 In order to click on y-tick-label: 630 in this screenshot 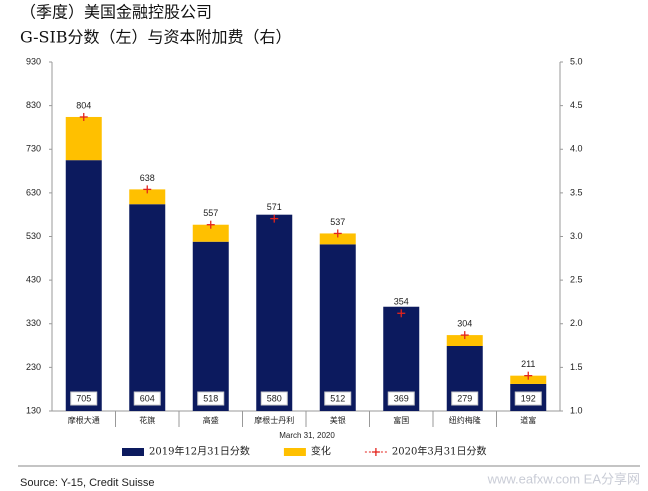, I will do `click(33, 192)`.